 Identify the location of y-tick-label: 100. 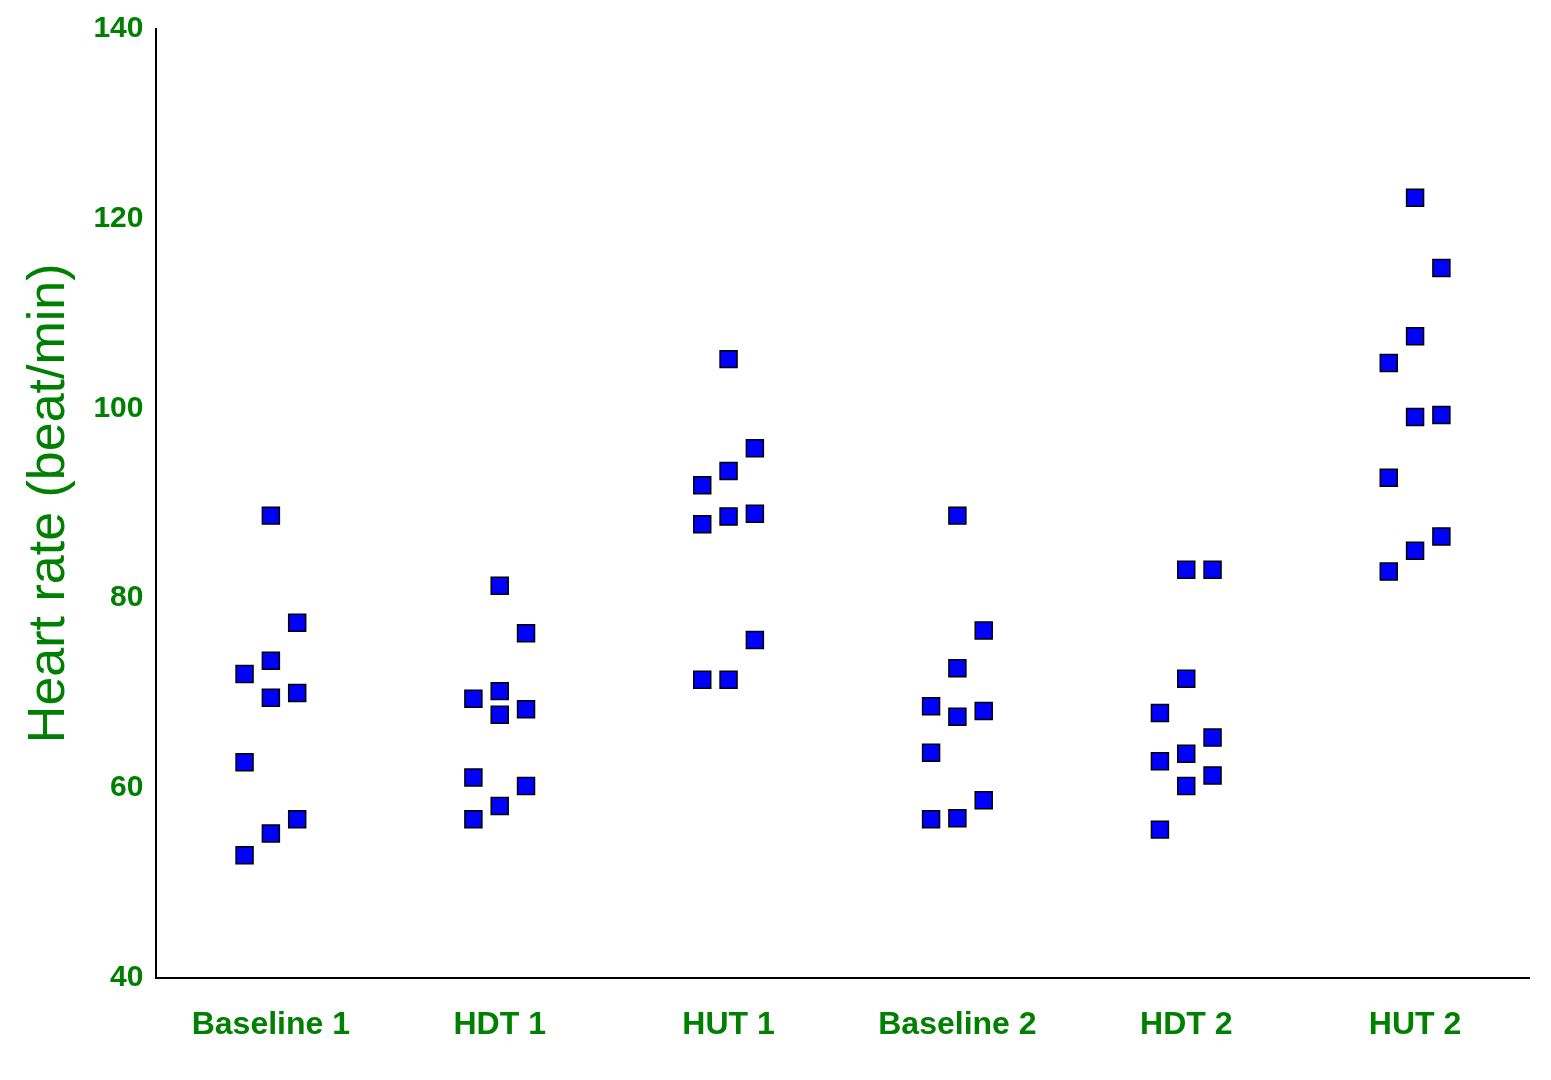
(118, 406).